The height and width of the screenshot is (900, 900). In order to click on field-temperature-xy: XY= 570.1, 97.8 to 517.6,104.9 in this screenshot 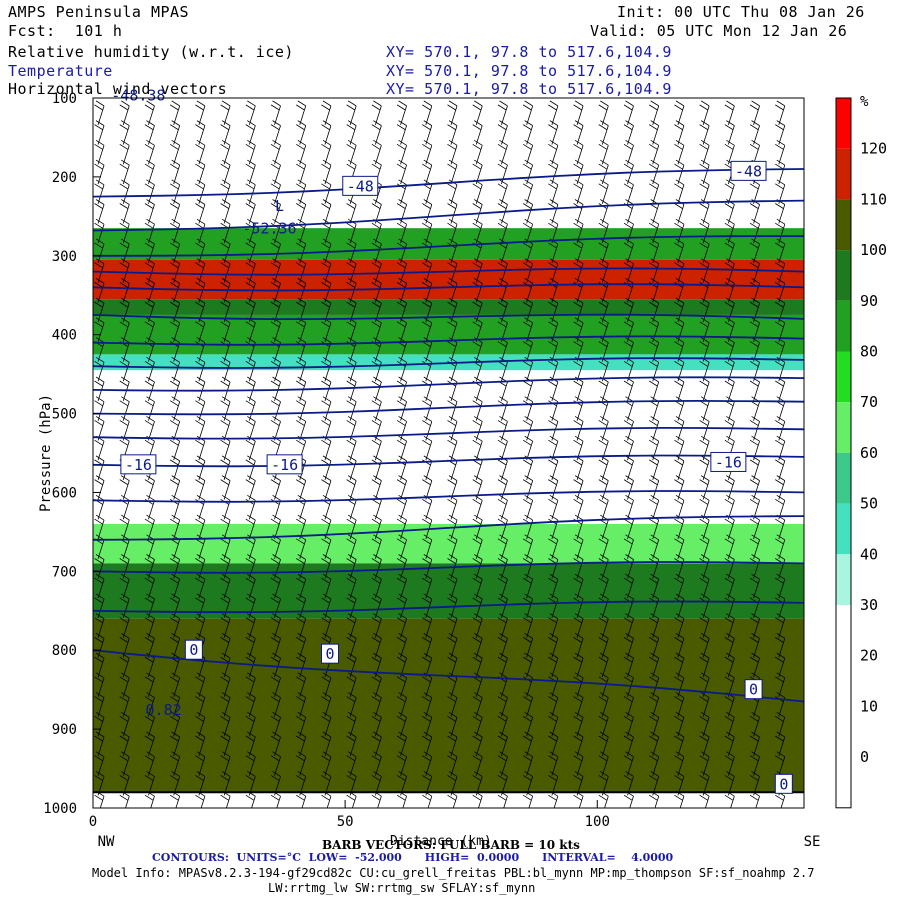, I will do `click(529, 71)`.